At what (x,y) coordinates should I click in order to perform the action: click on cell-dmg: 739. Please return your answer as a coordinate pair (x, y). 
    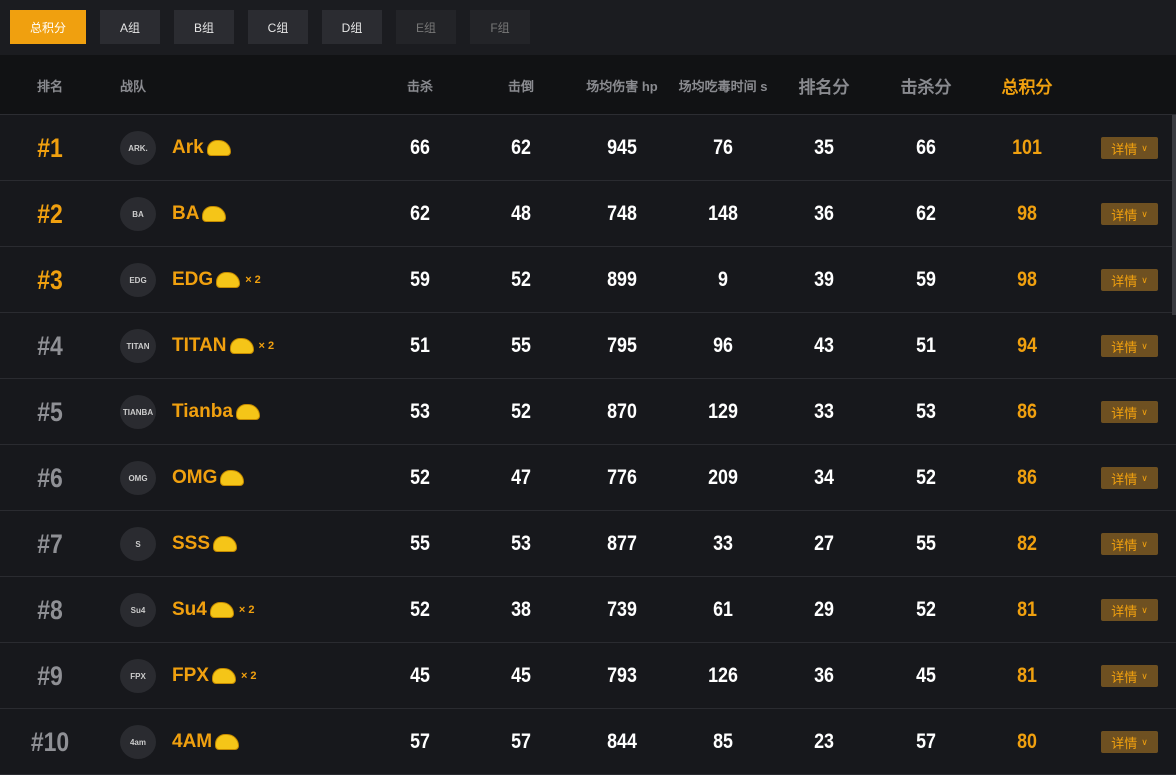
    Looking at the image, I should click on (622, 609).